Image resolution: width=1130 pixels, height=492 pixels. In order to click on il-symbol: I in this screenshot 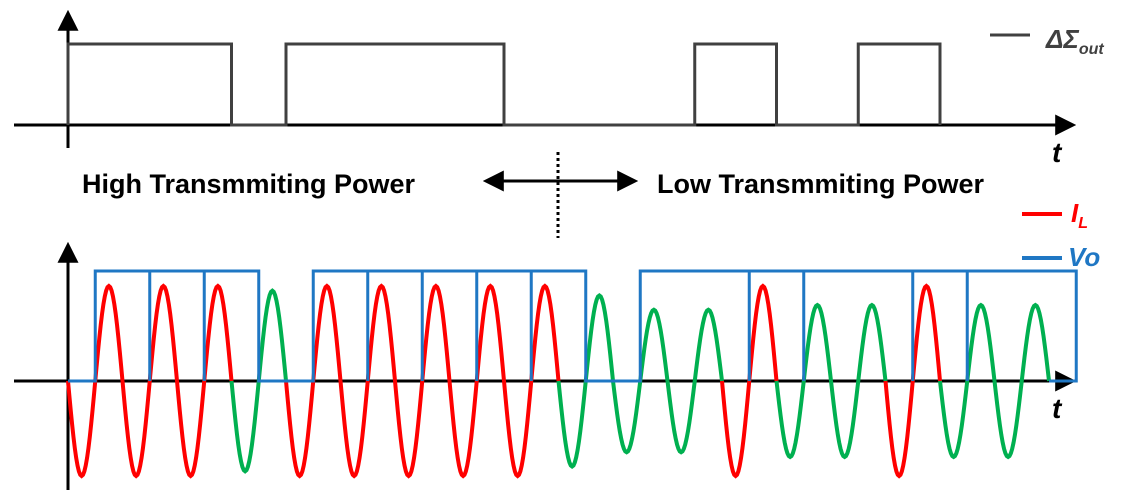, I will do `click(1075, 213)`.